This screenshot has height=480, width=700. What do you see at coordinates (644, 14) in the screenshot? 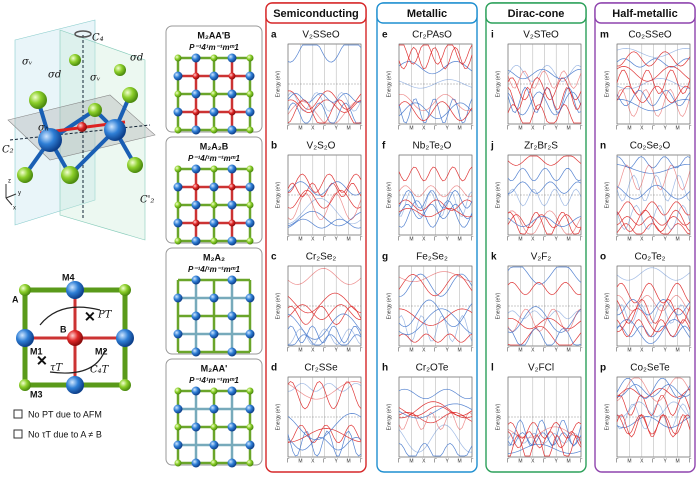
I see `column-title: Half-metallic` at bounding box center [644, 14].